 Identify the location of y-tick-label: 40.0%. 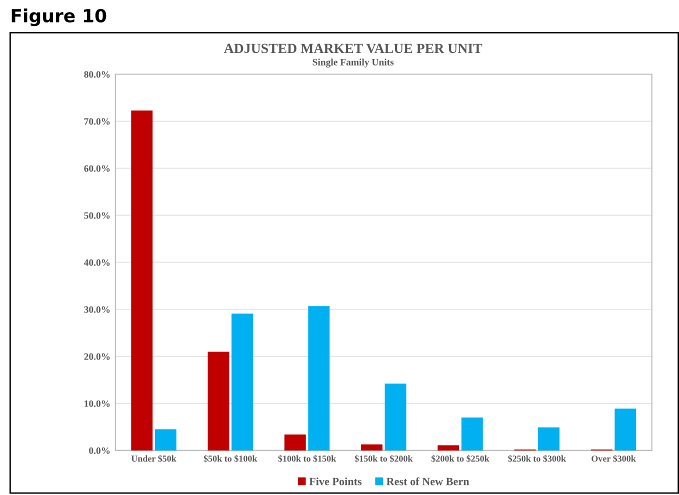
(97, 262).